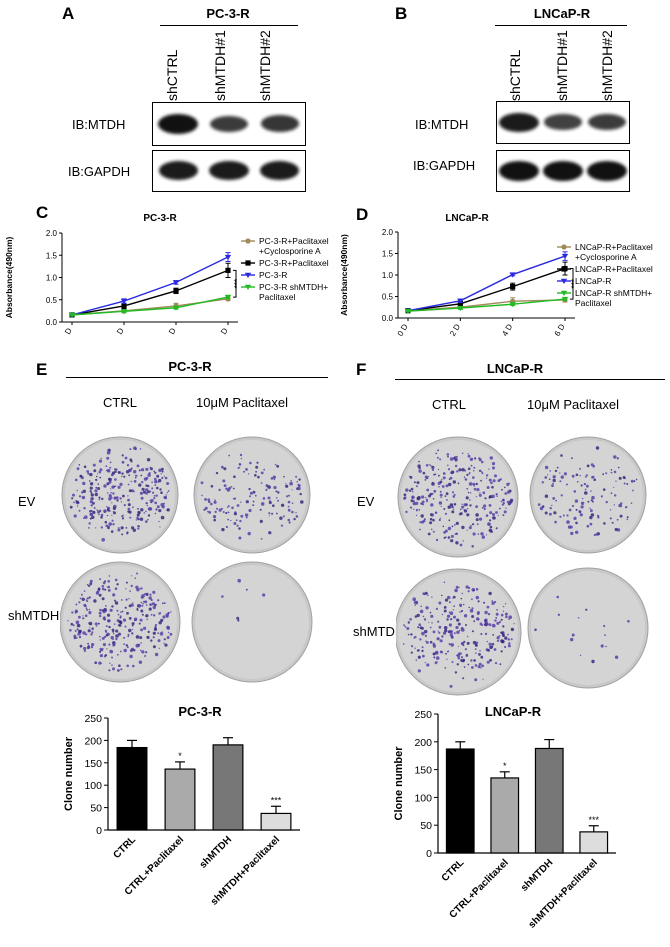  What do you see at coordinates (228, 13) in the screenshot?
I see `panel-a-title: PC-3-R` at bounding box center [228, 13].